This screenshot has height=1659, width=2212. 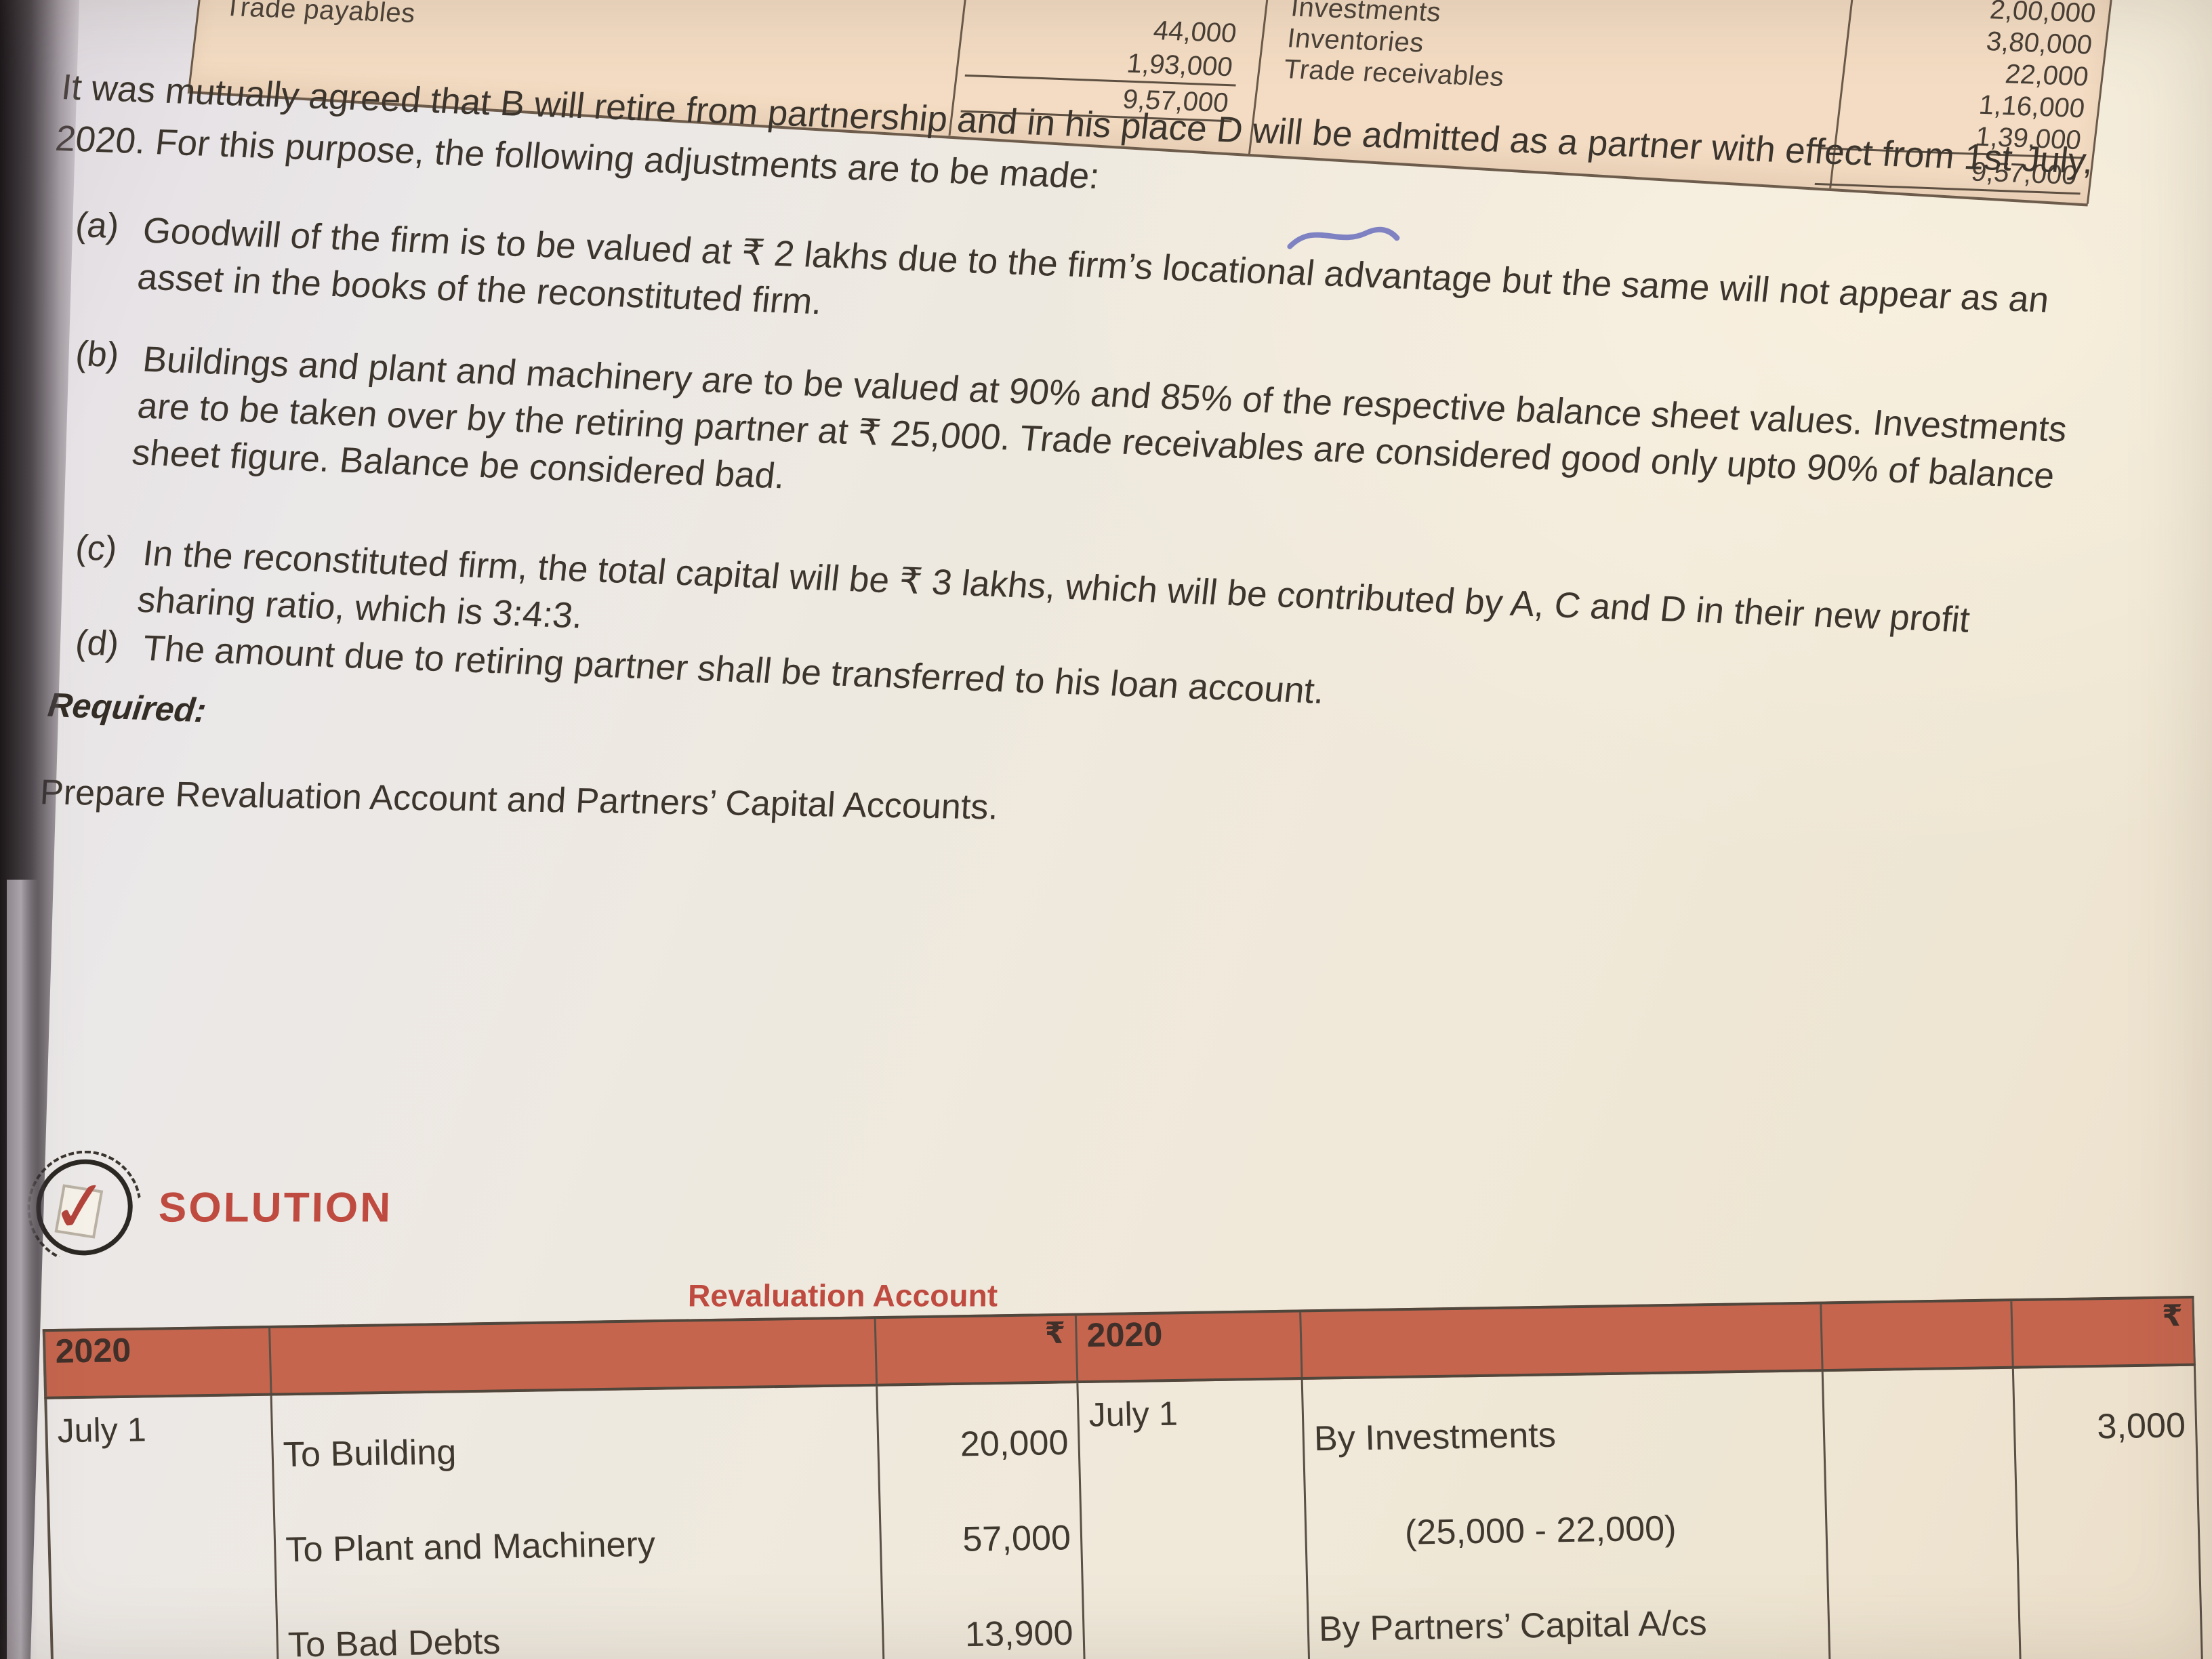 What do you see at coordinates (1541, 1531) in the screenshot?
I see `credit-entry: (25,000 - 22,000)` at bounding box center [1541, 1531].